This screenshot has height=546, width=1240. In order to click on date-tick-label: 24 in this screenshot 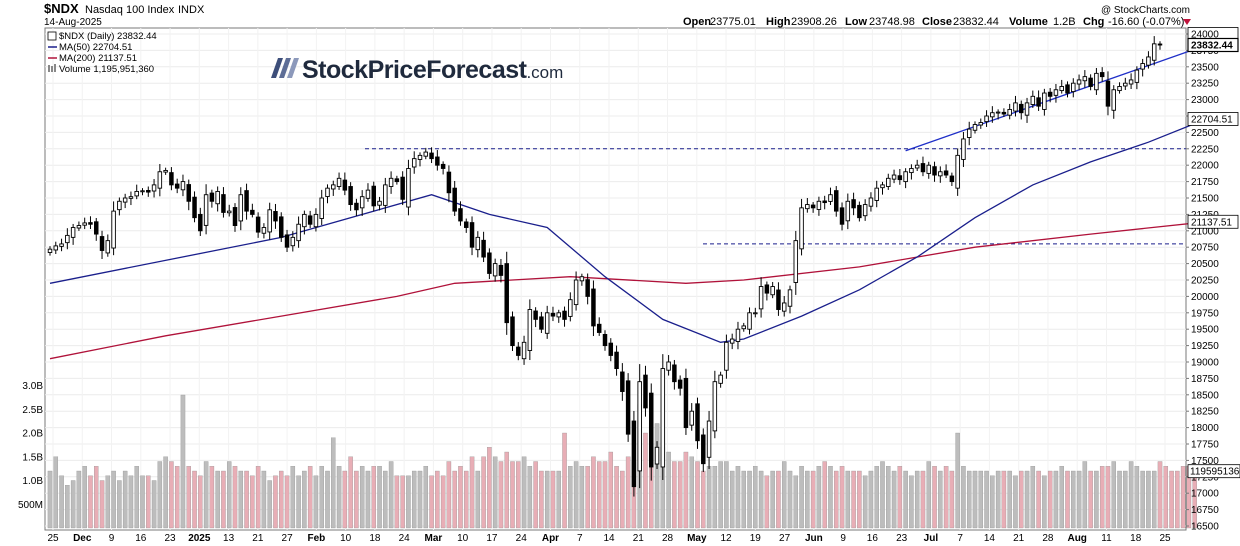, I will do `click(522, 538)`.